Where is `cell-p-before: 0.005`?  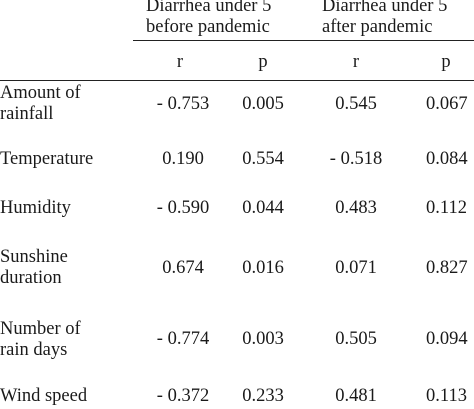 cell-p-before: 0.005 is located at coordinates (263, 104).